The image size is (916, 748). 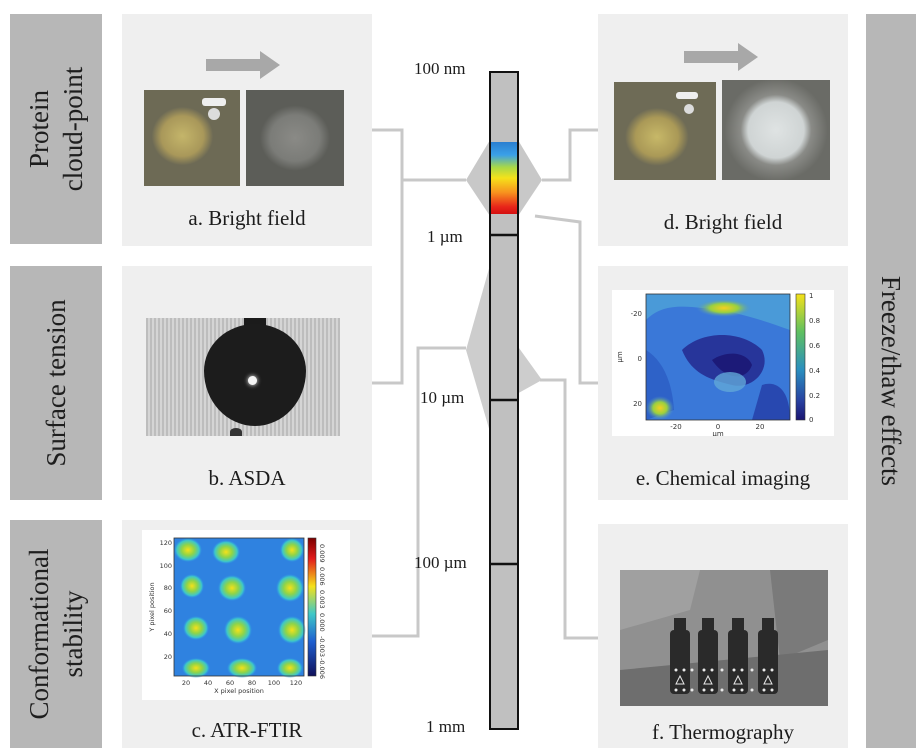 I want to click on category-conformational-stability: Conformational stability, so click(x=56, y=634).